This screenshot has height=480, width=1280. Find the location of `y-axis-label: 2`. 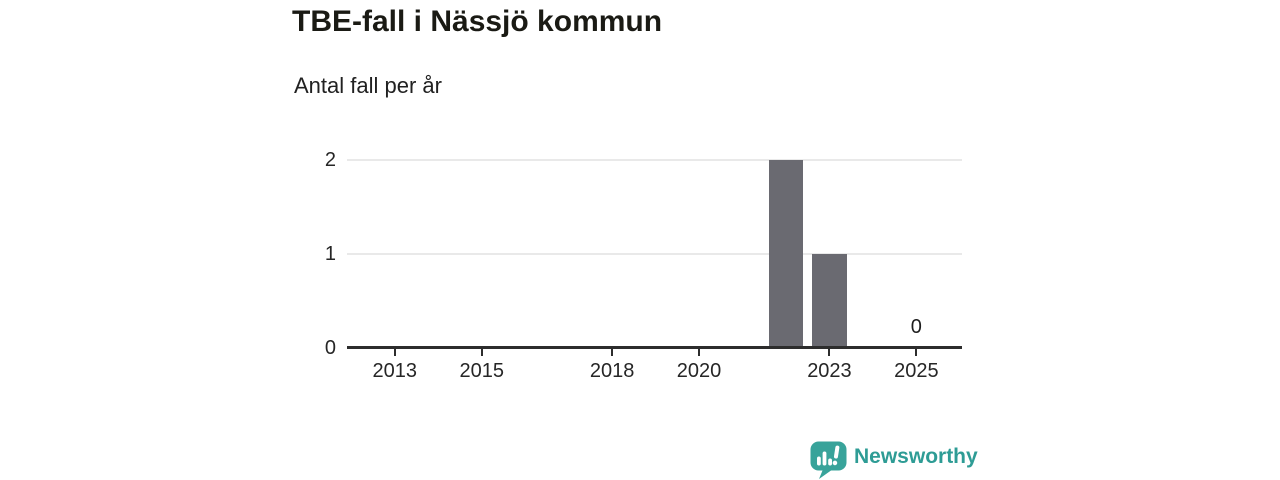

y-axis-label: 2 is located at coordinates (330, 160).